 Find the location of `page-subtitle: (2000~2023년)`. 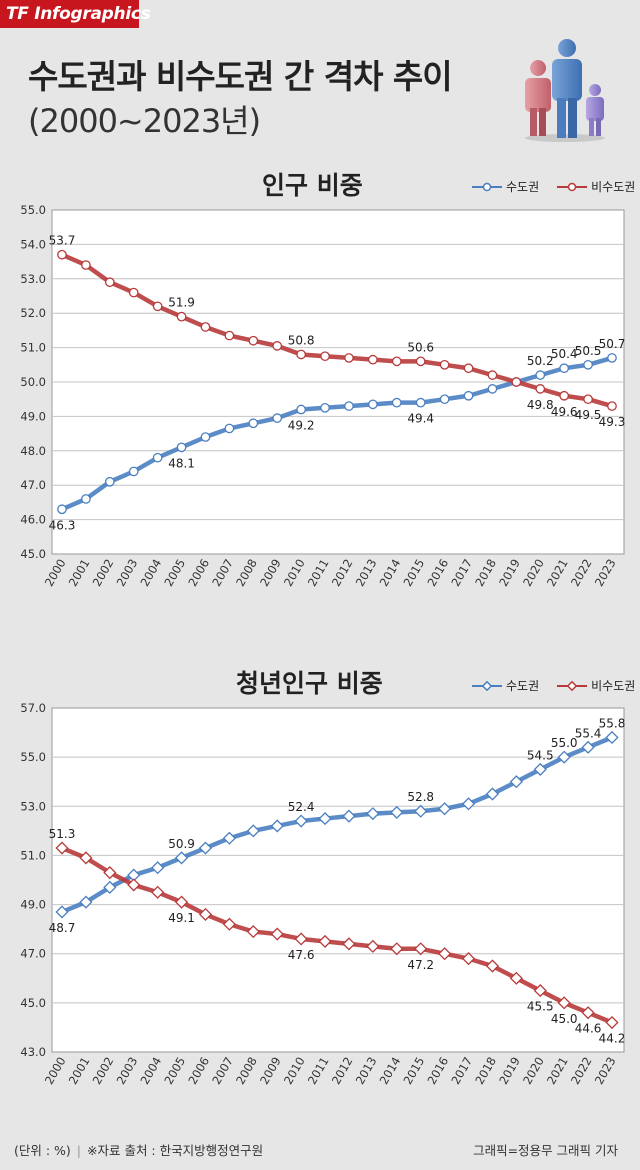

page-subtitle: (2000~2023년) is located at coordinates (144, 121).